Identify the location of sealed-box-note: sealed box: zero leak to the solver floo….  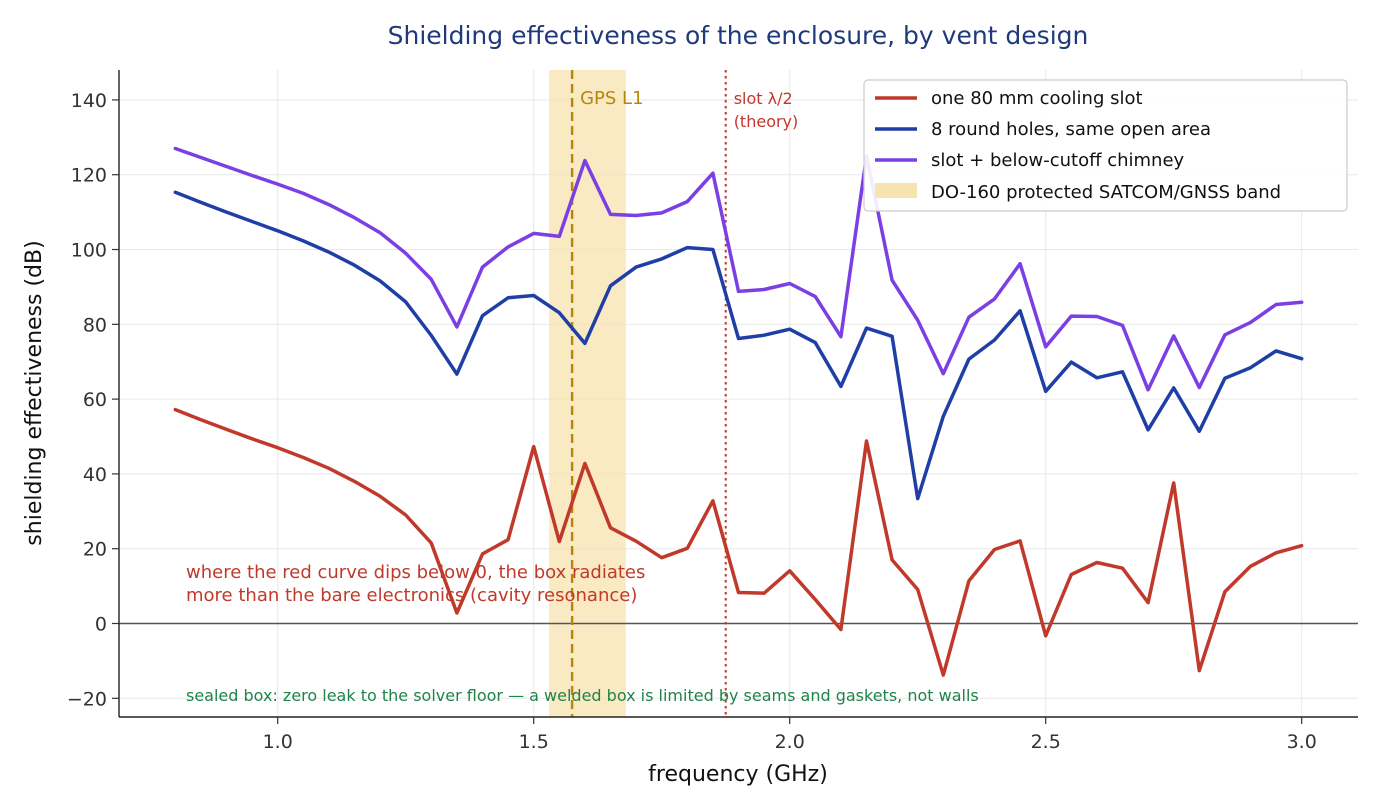
(582, 695).